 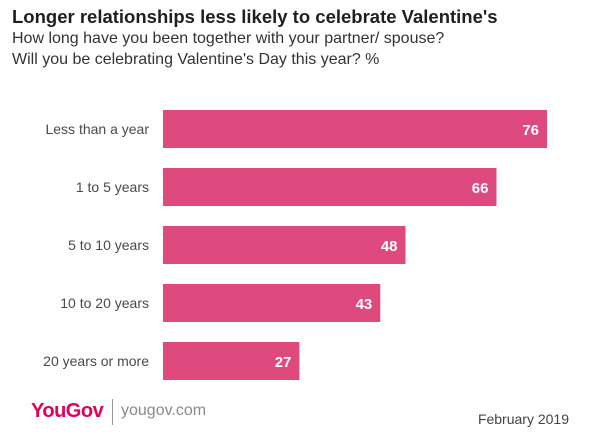 What do you see at coordinates (389, 246) in the screenshot?
I see `value-label-2: 48` at bounding box center [389, 246].